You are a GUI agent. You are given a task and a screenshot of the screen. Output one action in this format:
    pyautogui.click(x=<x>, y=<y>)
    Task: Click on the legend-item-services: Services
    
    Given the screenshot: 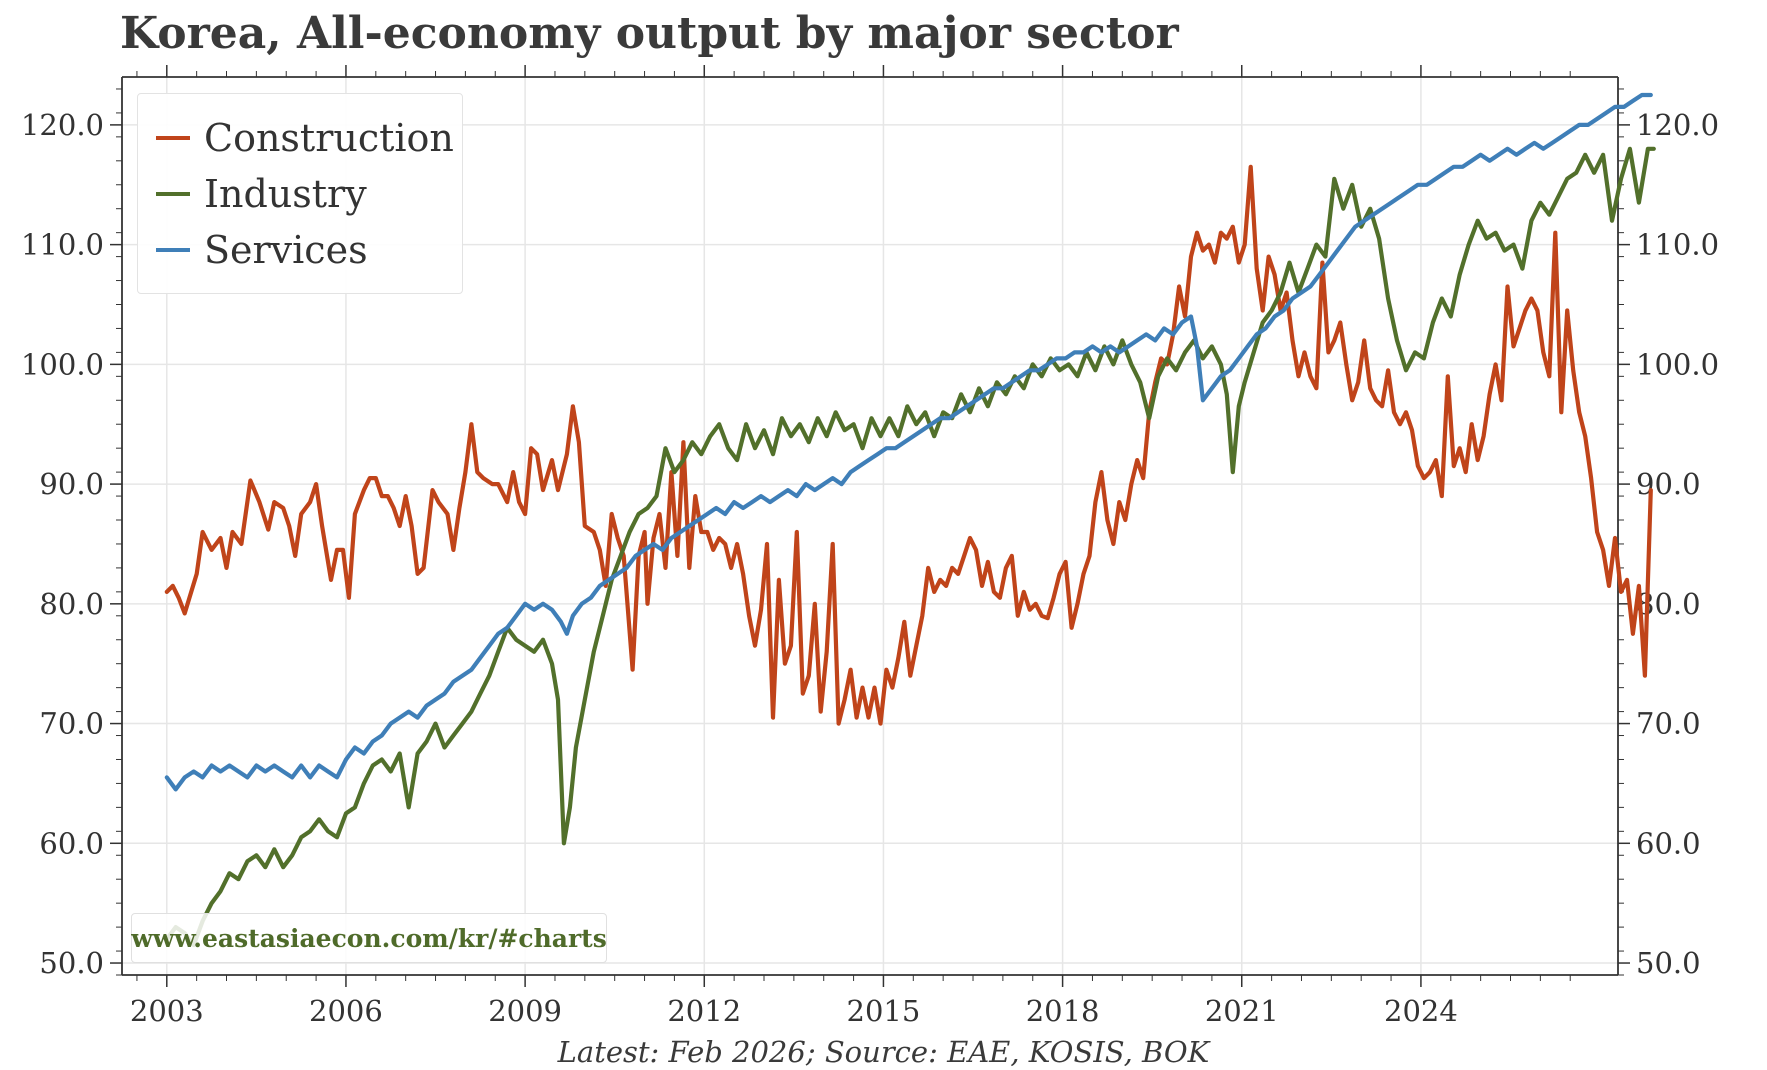 What is the action you would take?
    pyautogui.click(x=262, y=250)
    